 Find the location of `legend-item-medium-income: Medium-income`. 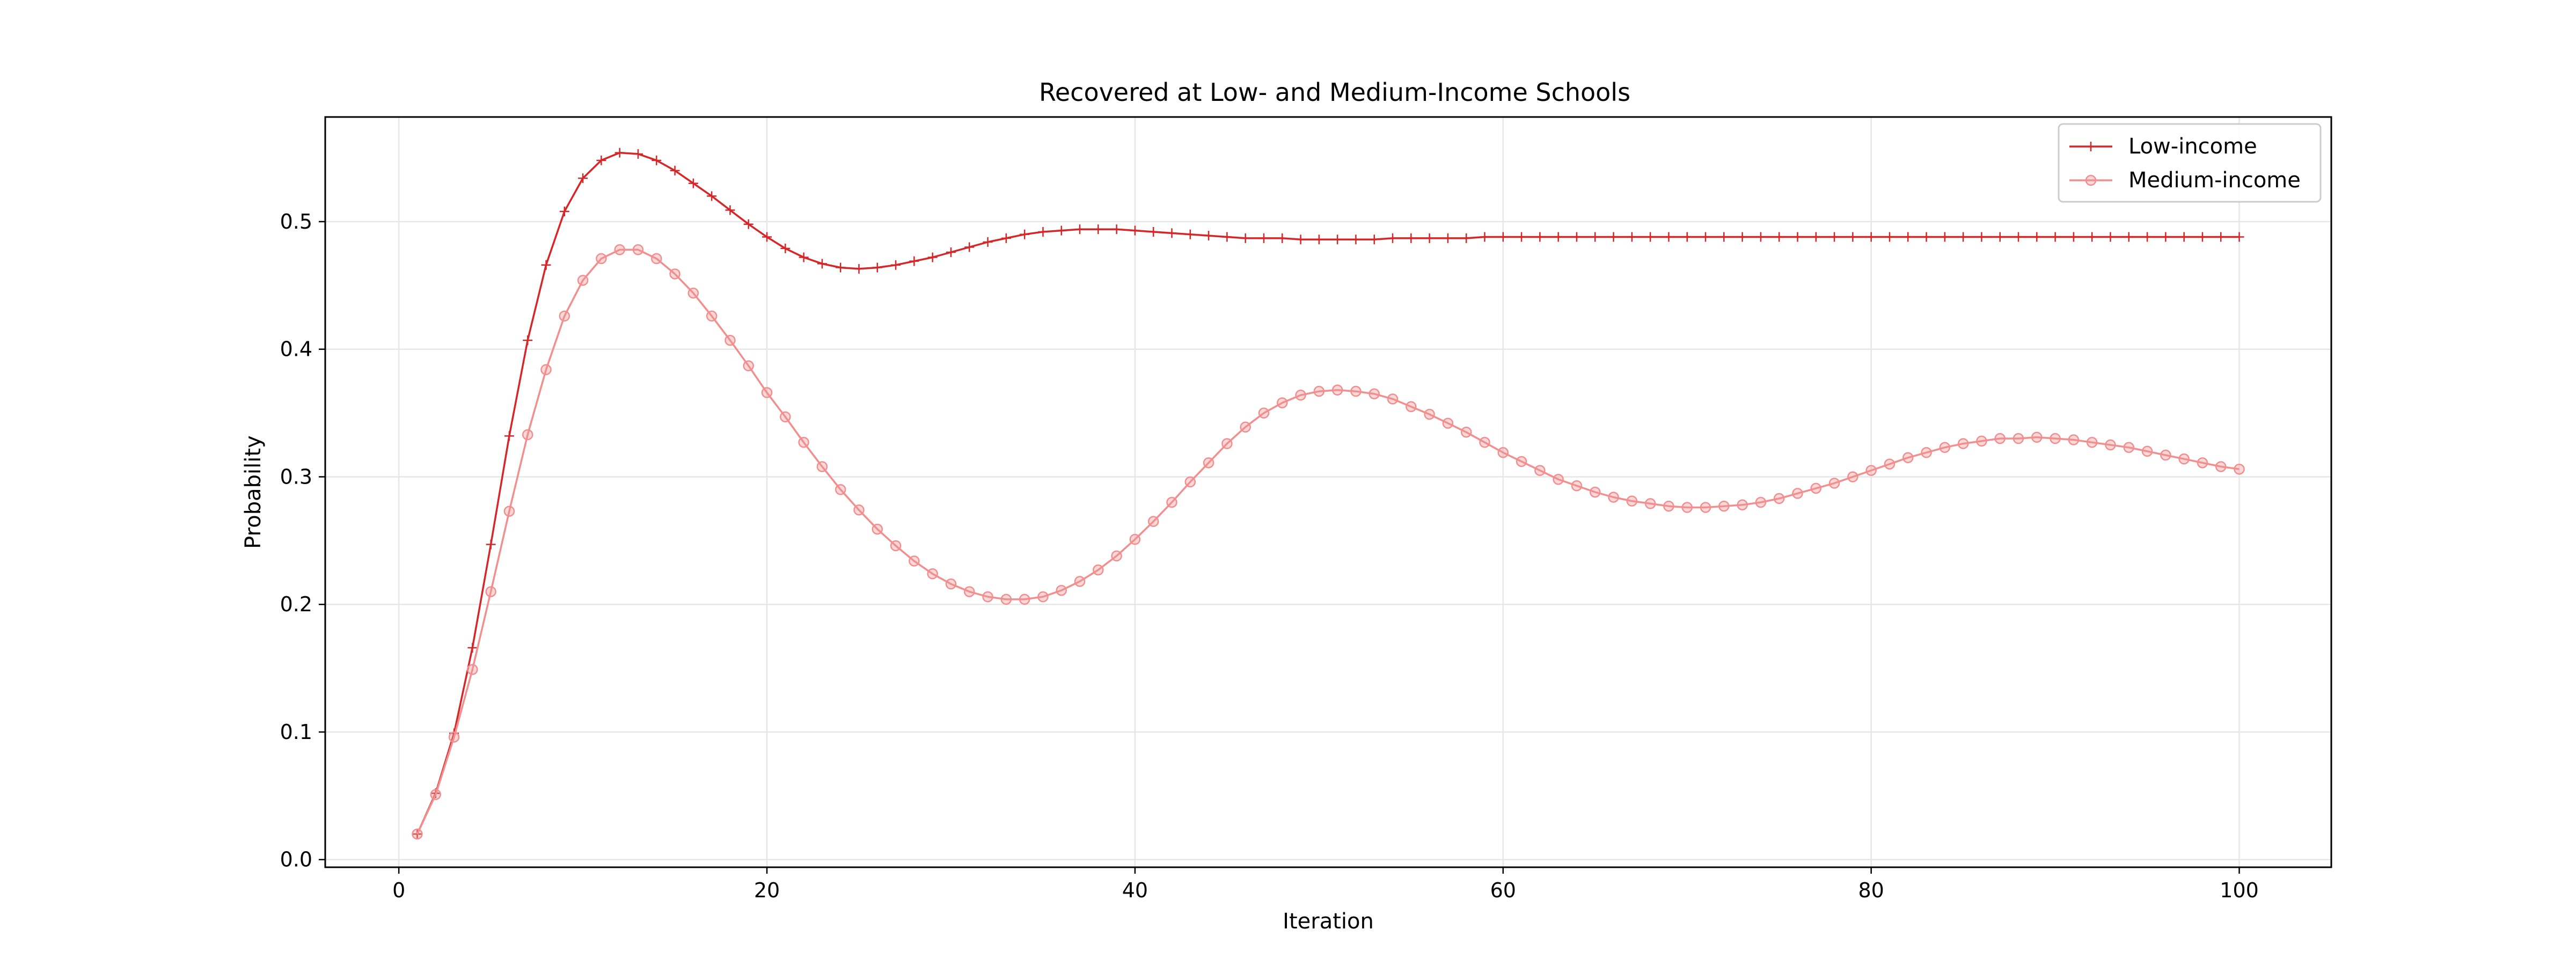

legend-item-medium-income: Medium-income is located at coordinates (2185, 180).